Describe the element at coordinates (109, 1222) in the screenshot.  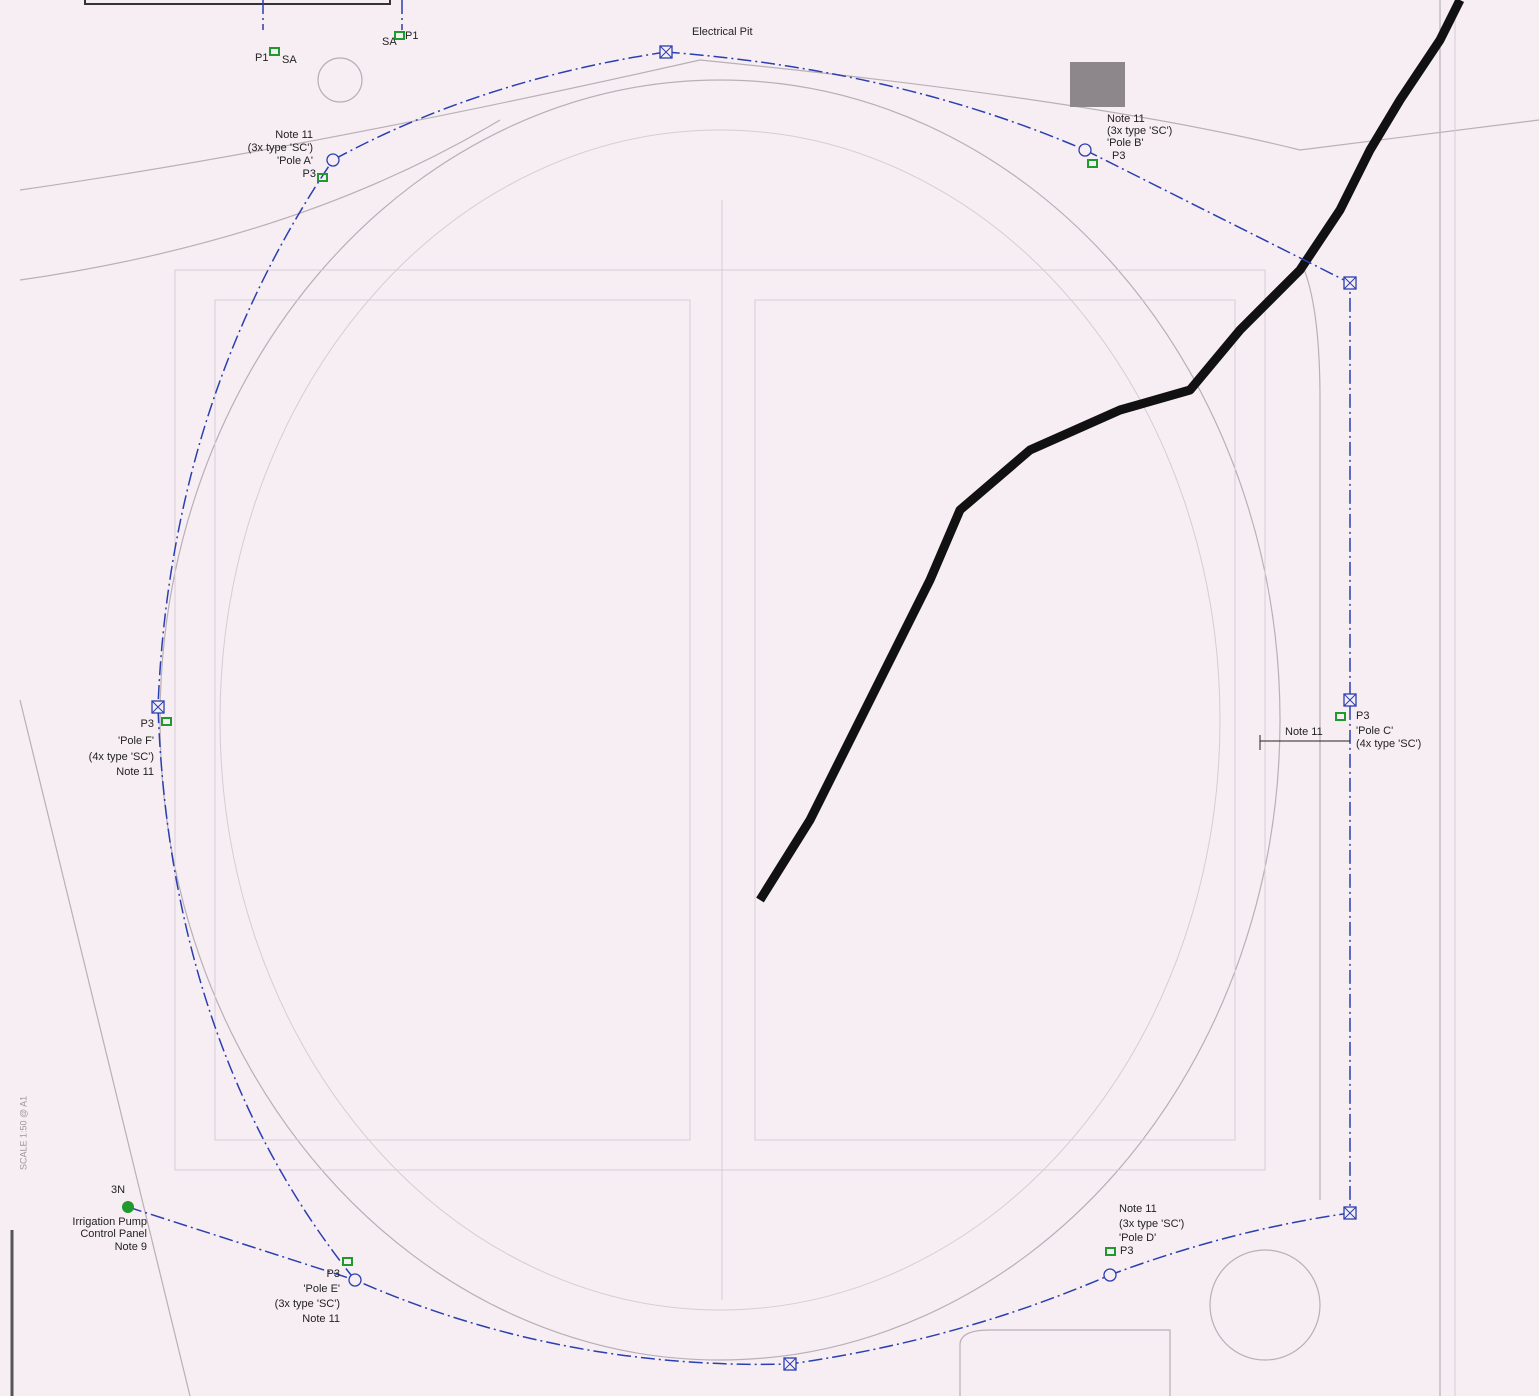
I see `irrigation-label: Irrigation Pump` at that location.